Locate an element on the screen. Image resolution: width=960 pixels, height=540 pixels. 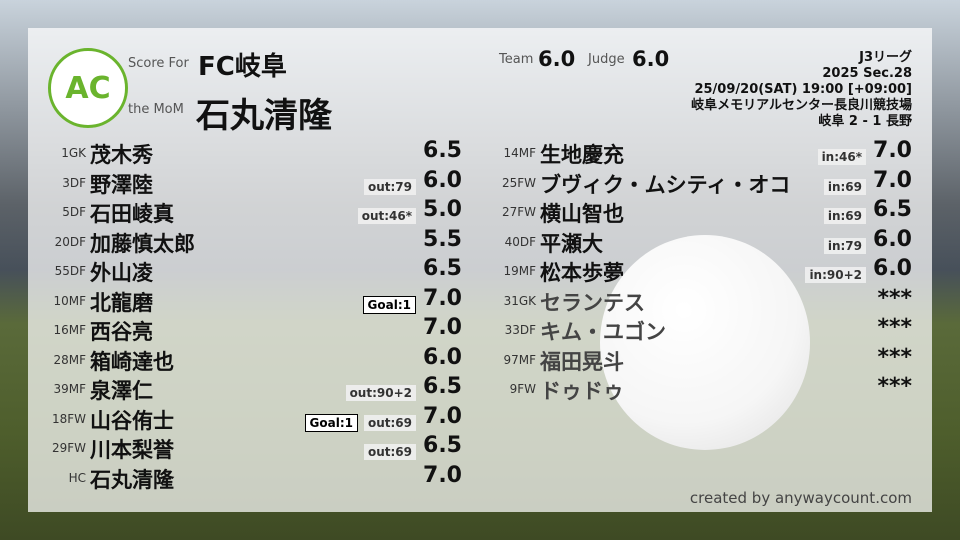
player-number-position: 39MF is located at coordinates (69, 389).